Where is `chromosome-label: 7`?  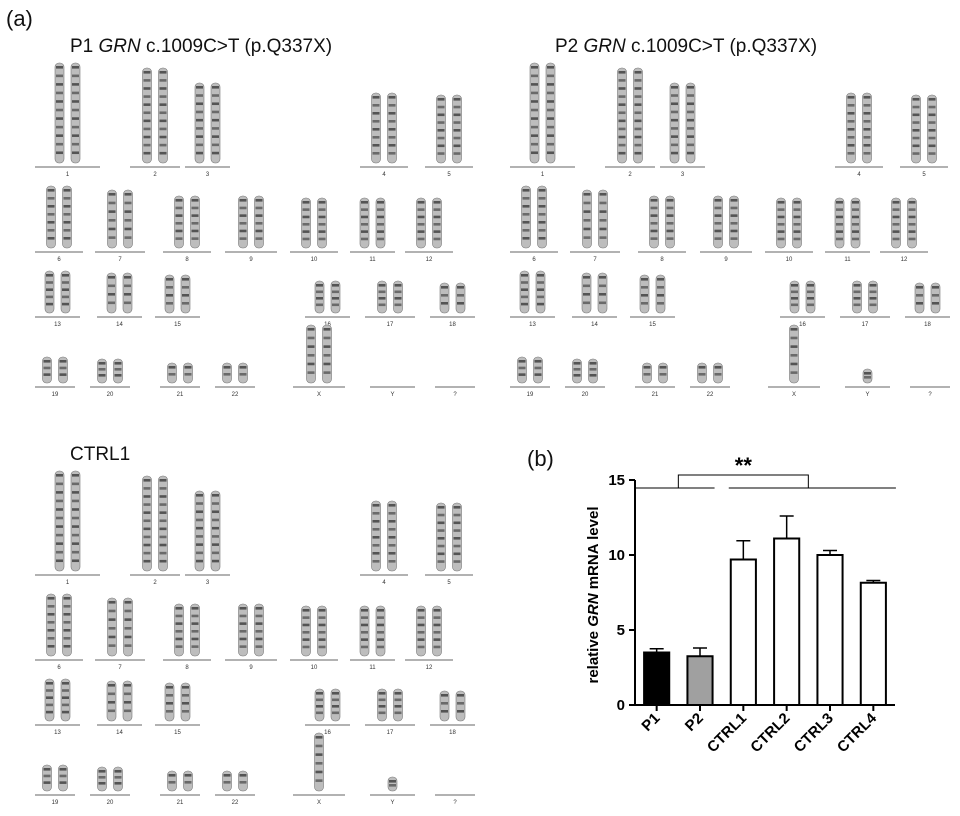 chromosome-label: 7 is located at coordinates (595, 260).